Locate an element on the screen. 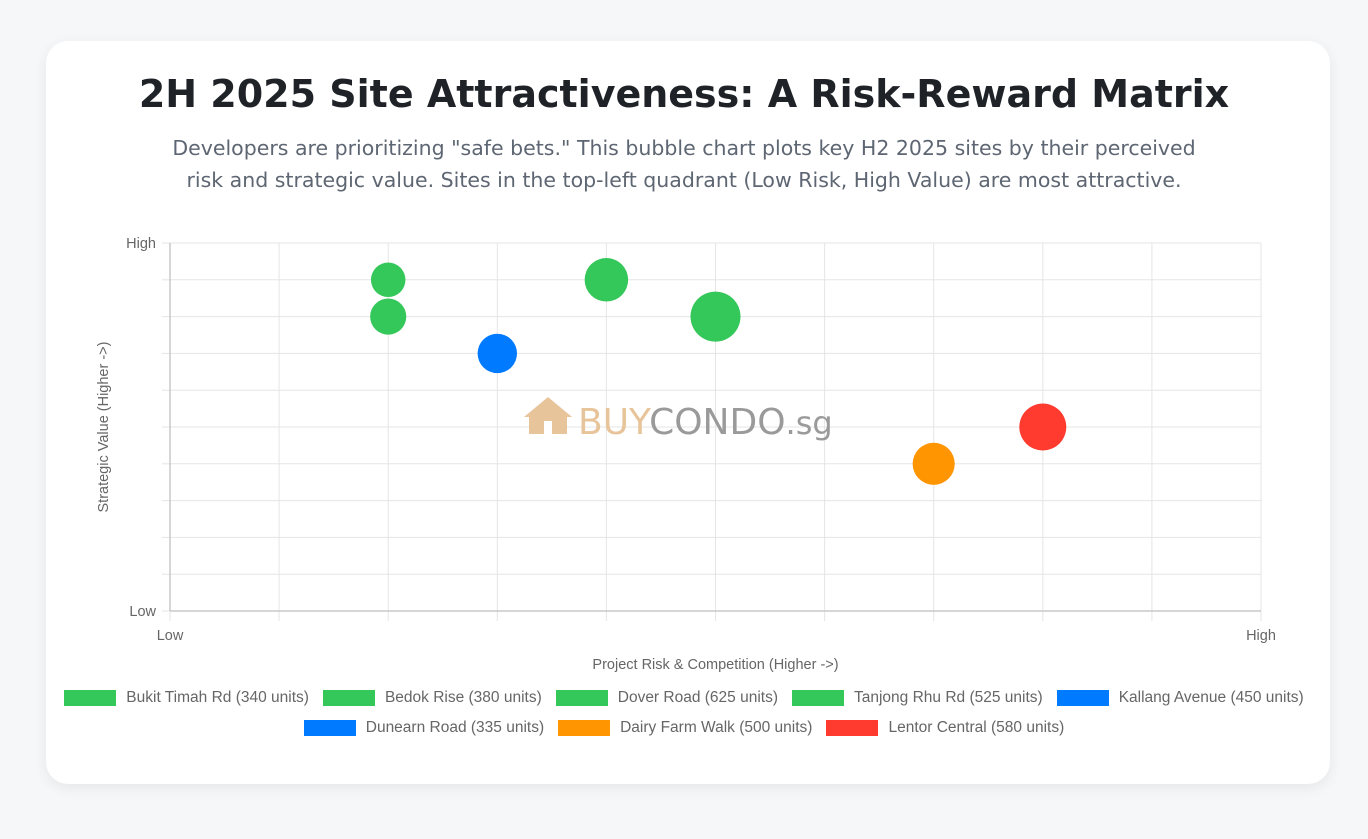 The width and height of the screenshot is (1368, 839). legend-item: Tanjong Rhu Rd (525 units) is located at coordinates (917, 698).